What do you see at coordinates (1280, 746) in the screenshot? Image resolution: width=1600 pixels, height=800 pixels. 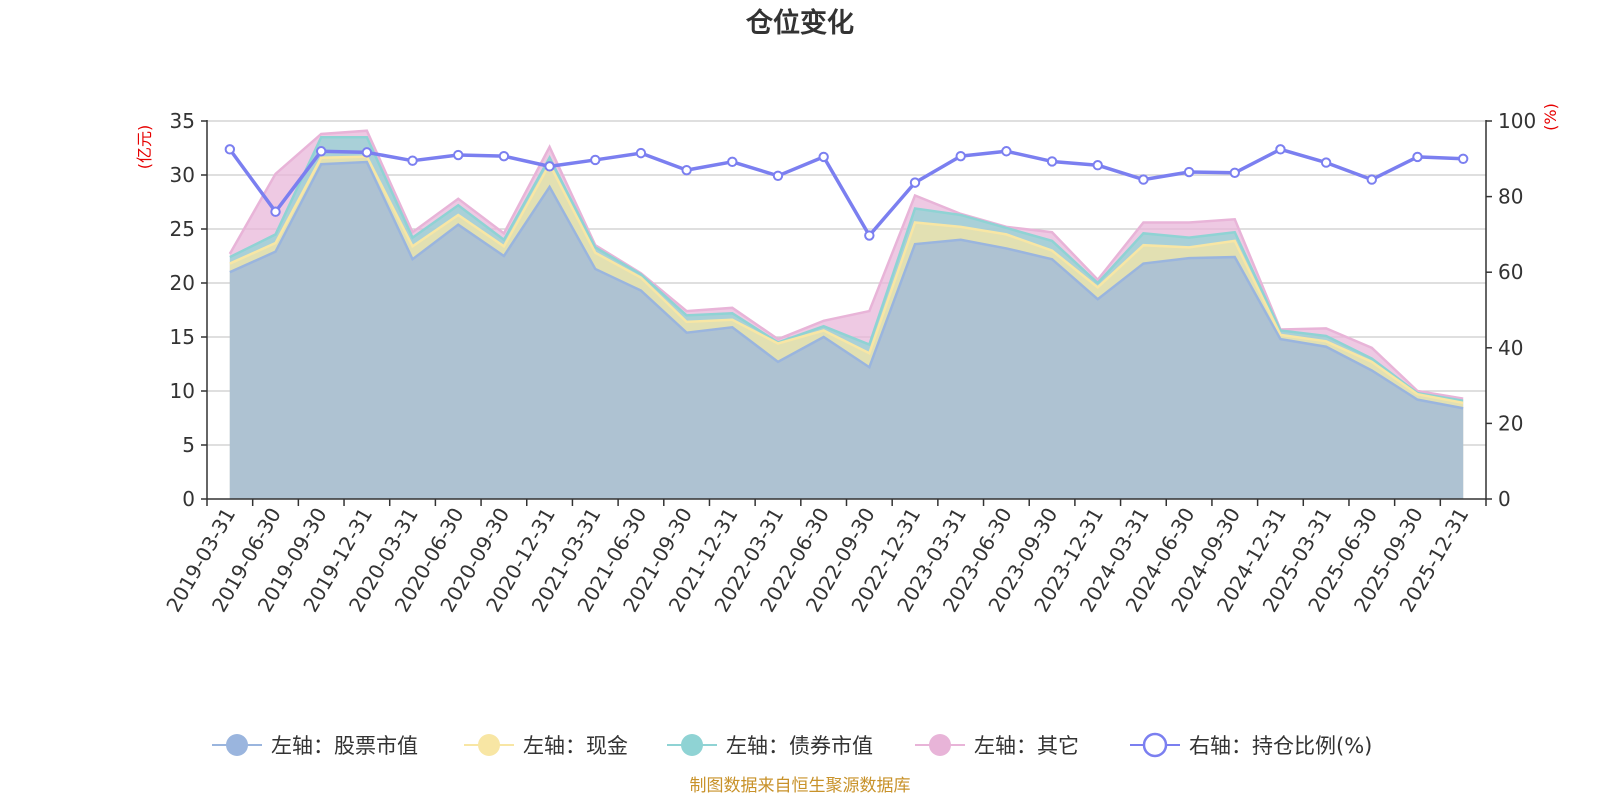 I see `legend-label: 右轴：持仓比例(%)` at bounding box center [1280, 746].